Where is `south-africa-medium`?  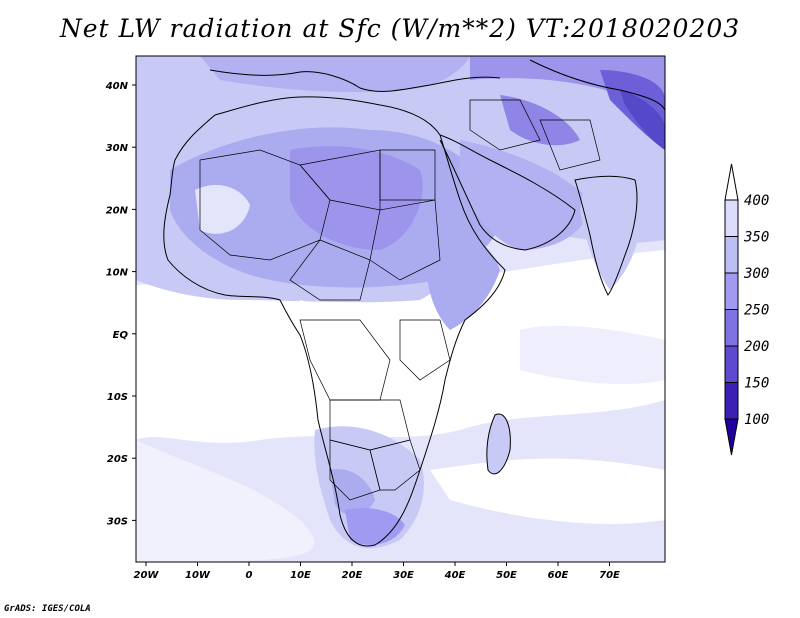
south-africa-medium is located at coordinates (375, 526).